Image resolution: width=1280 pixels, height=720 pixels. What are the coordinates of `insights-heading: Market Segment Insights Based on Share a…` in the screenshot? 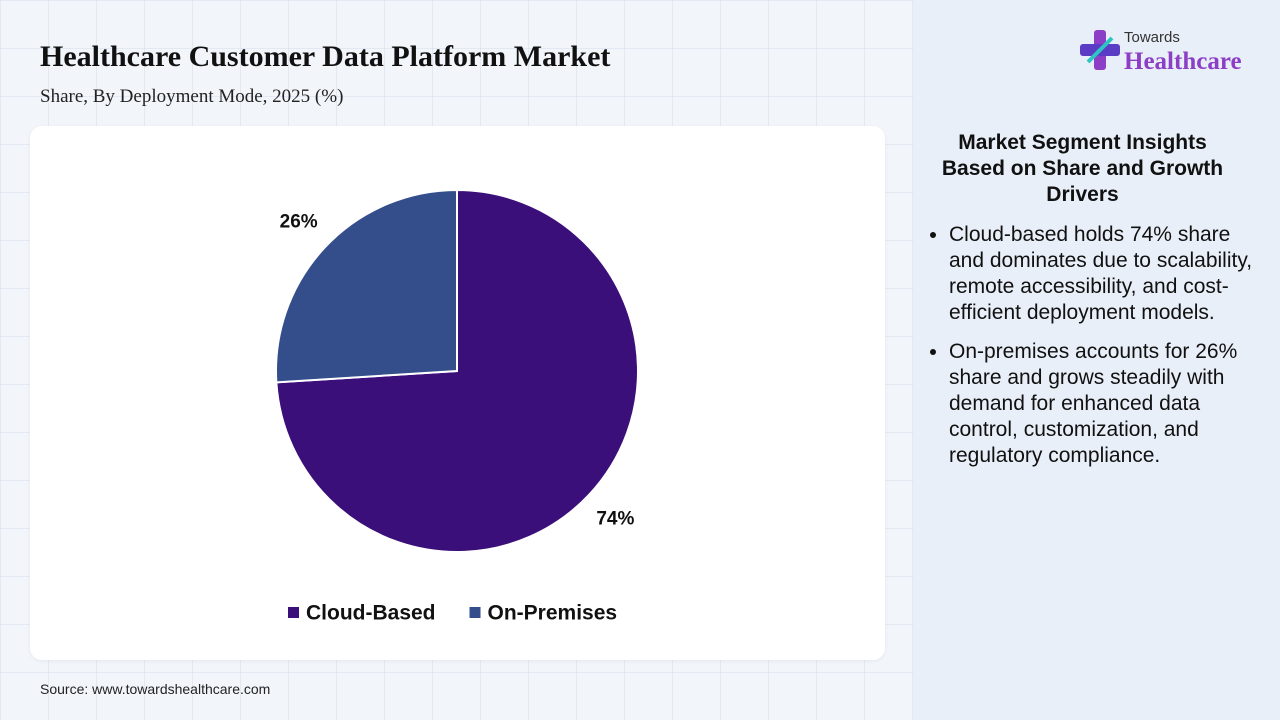 It's located at (1082, 168).